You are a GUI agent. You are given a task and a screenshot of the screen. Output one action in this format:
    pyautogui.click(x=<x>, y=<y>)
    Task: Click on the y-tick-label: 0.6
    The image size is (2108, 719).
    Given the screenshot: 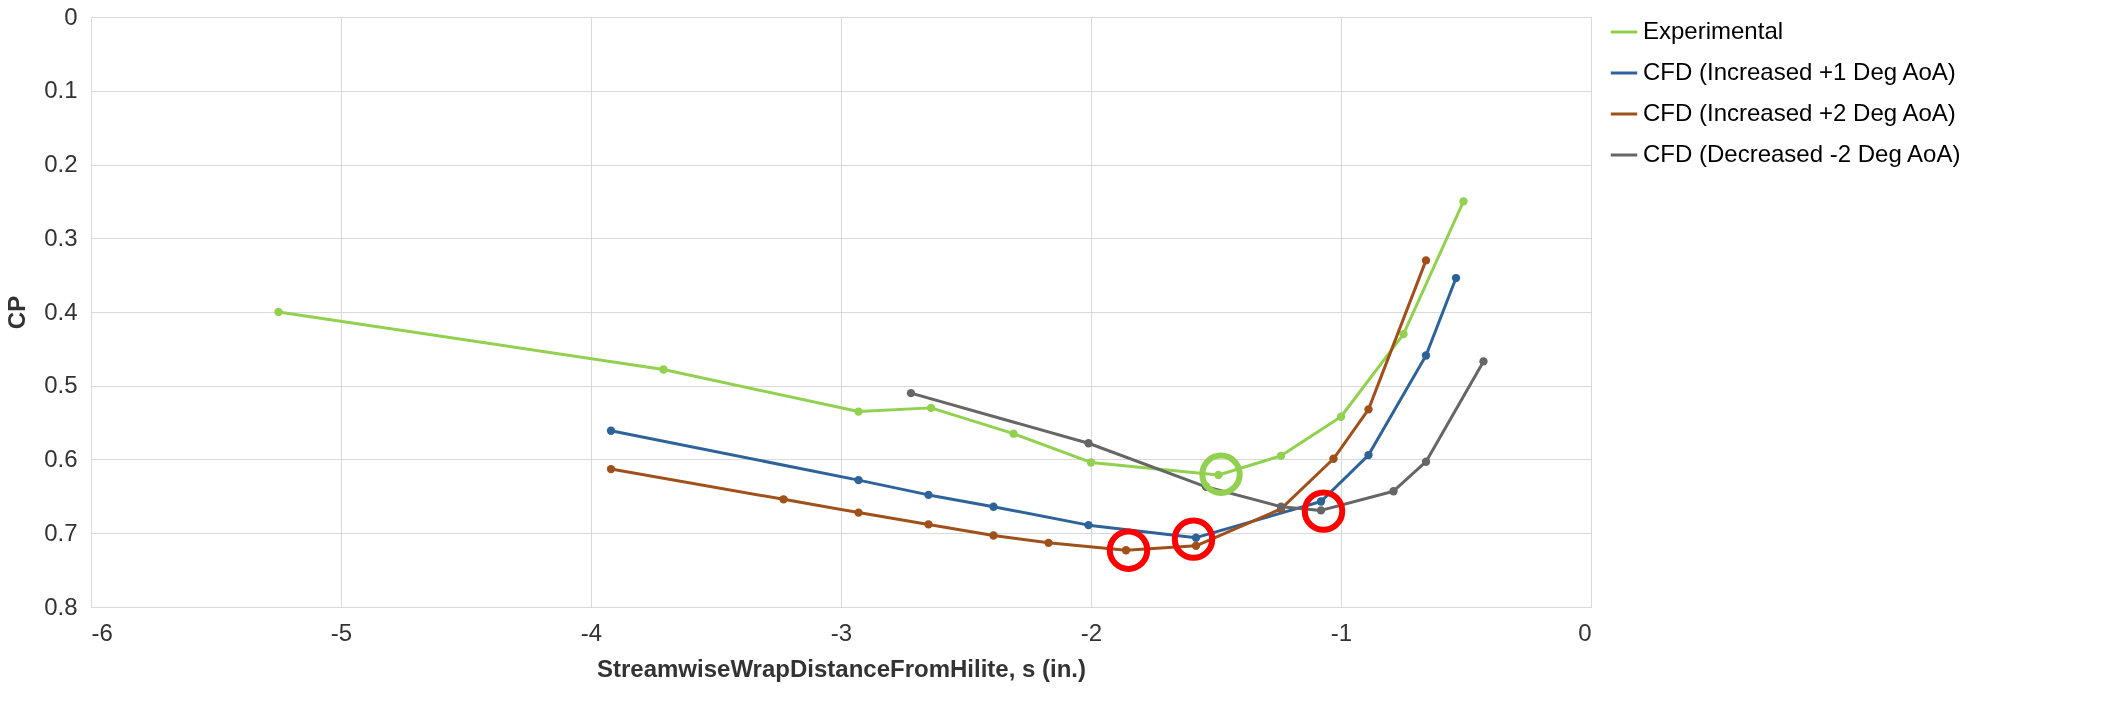 What is the action you would take?
    pyautogui.click(x=61, y=458)
    